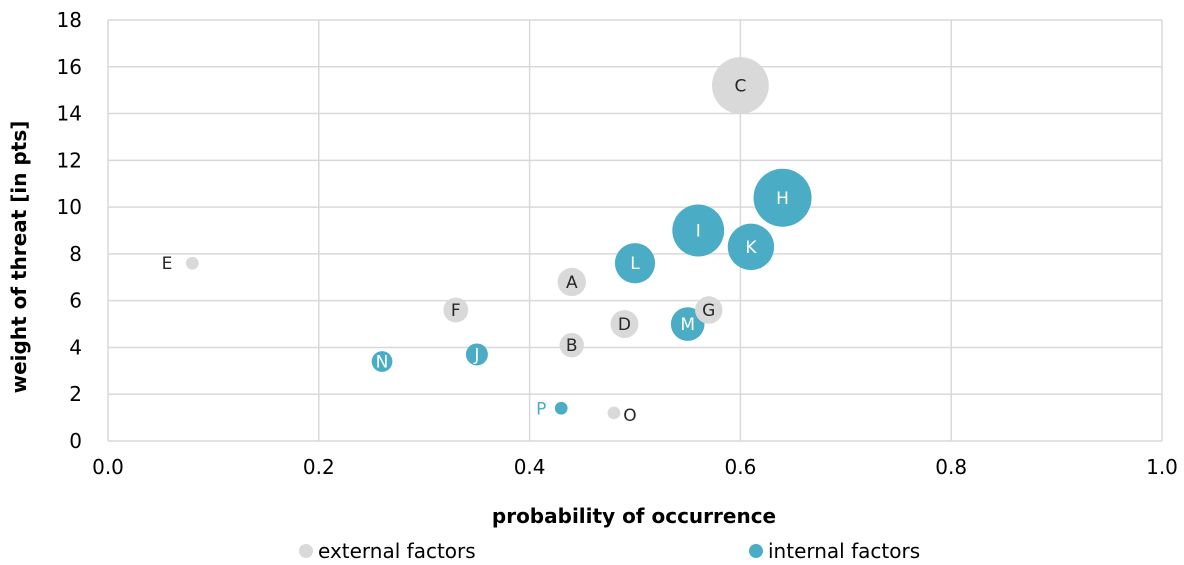 This screenshot has width=1184, height=565. I want to click on x-tick-label: 0.4, so click(530, 467).